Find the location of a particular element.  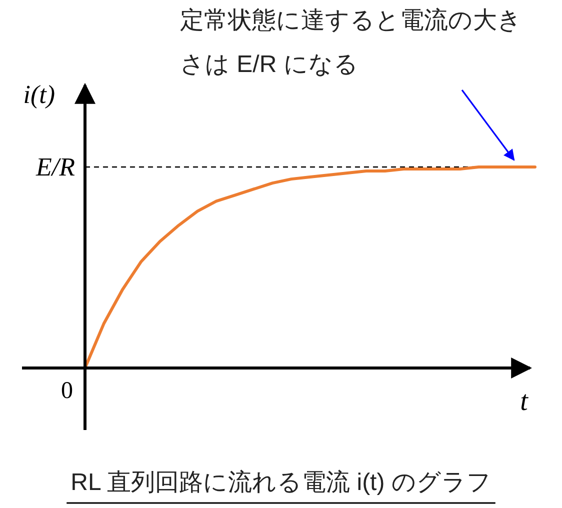

ref-line-label: E/R is located at coordinates (55, 167).